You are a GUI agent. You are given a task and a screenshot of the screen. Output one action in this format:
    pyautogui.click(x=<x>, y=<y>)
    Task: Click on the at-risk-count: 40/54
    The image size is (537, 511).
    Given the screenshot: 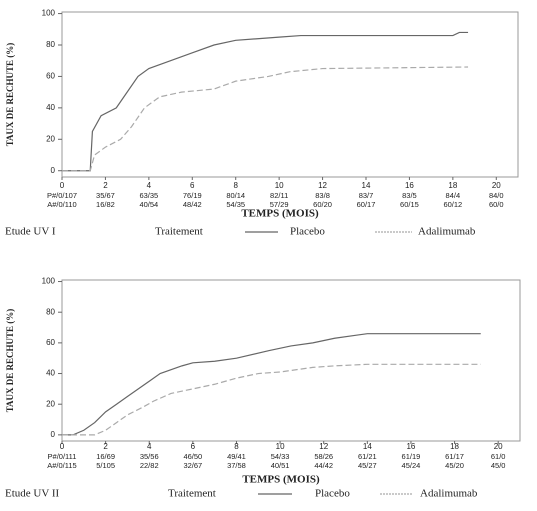 What is the action you would take?
    pyautogui.click(x=148, y=204)
    